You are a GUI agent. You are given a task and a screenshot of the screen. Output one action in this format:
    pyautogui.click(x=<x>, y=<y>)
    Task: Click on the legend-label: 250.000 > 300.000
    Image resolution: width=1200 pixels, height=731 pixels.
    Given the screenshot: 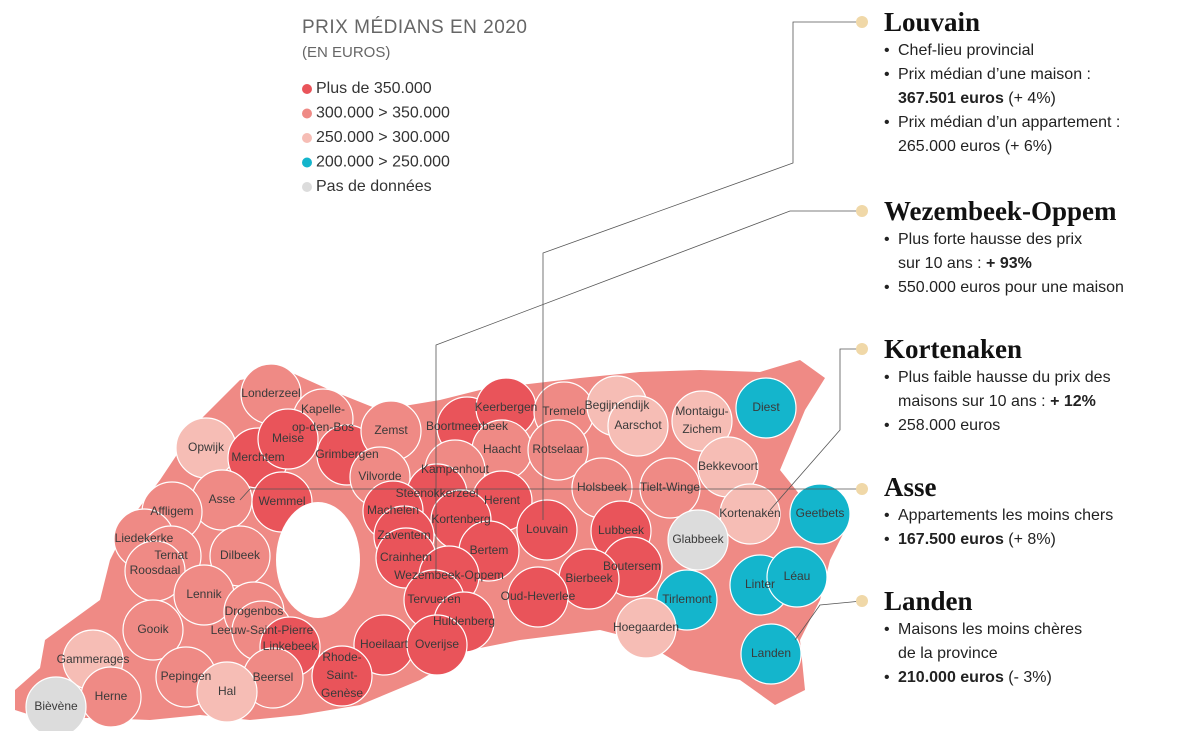 What is the action you would take?
    pyautogui.click(x=383, y=137)
    